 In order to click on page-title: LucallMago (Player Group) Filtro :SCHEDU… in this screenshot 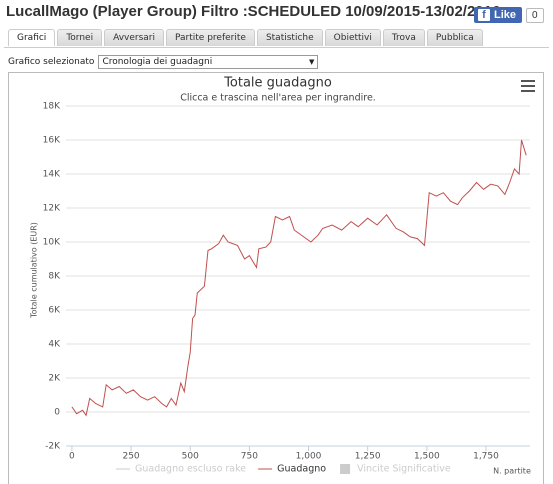, I will do `click(253, 11)`.